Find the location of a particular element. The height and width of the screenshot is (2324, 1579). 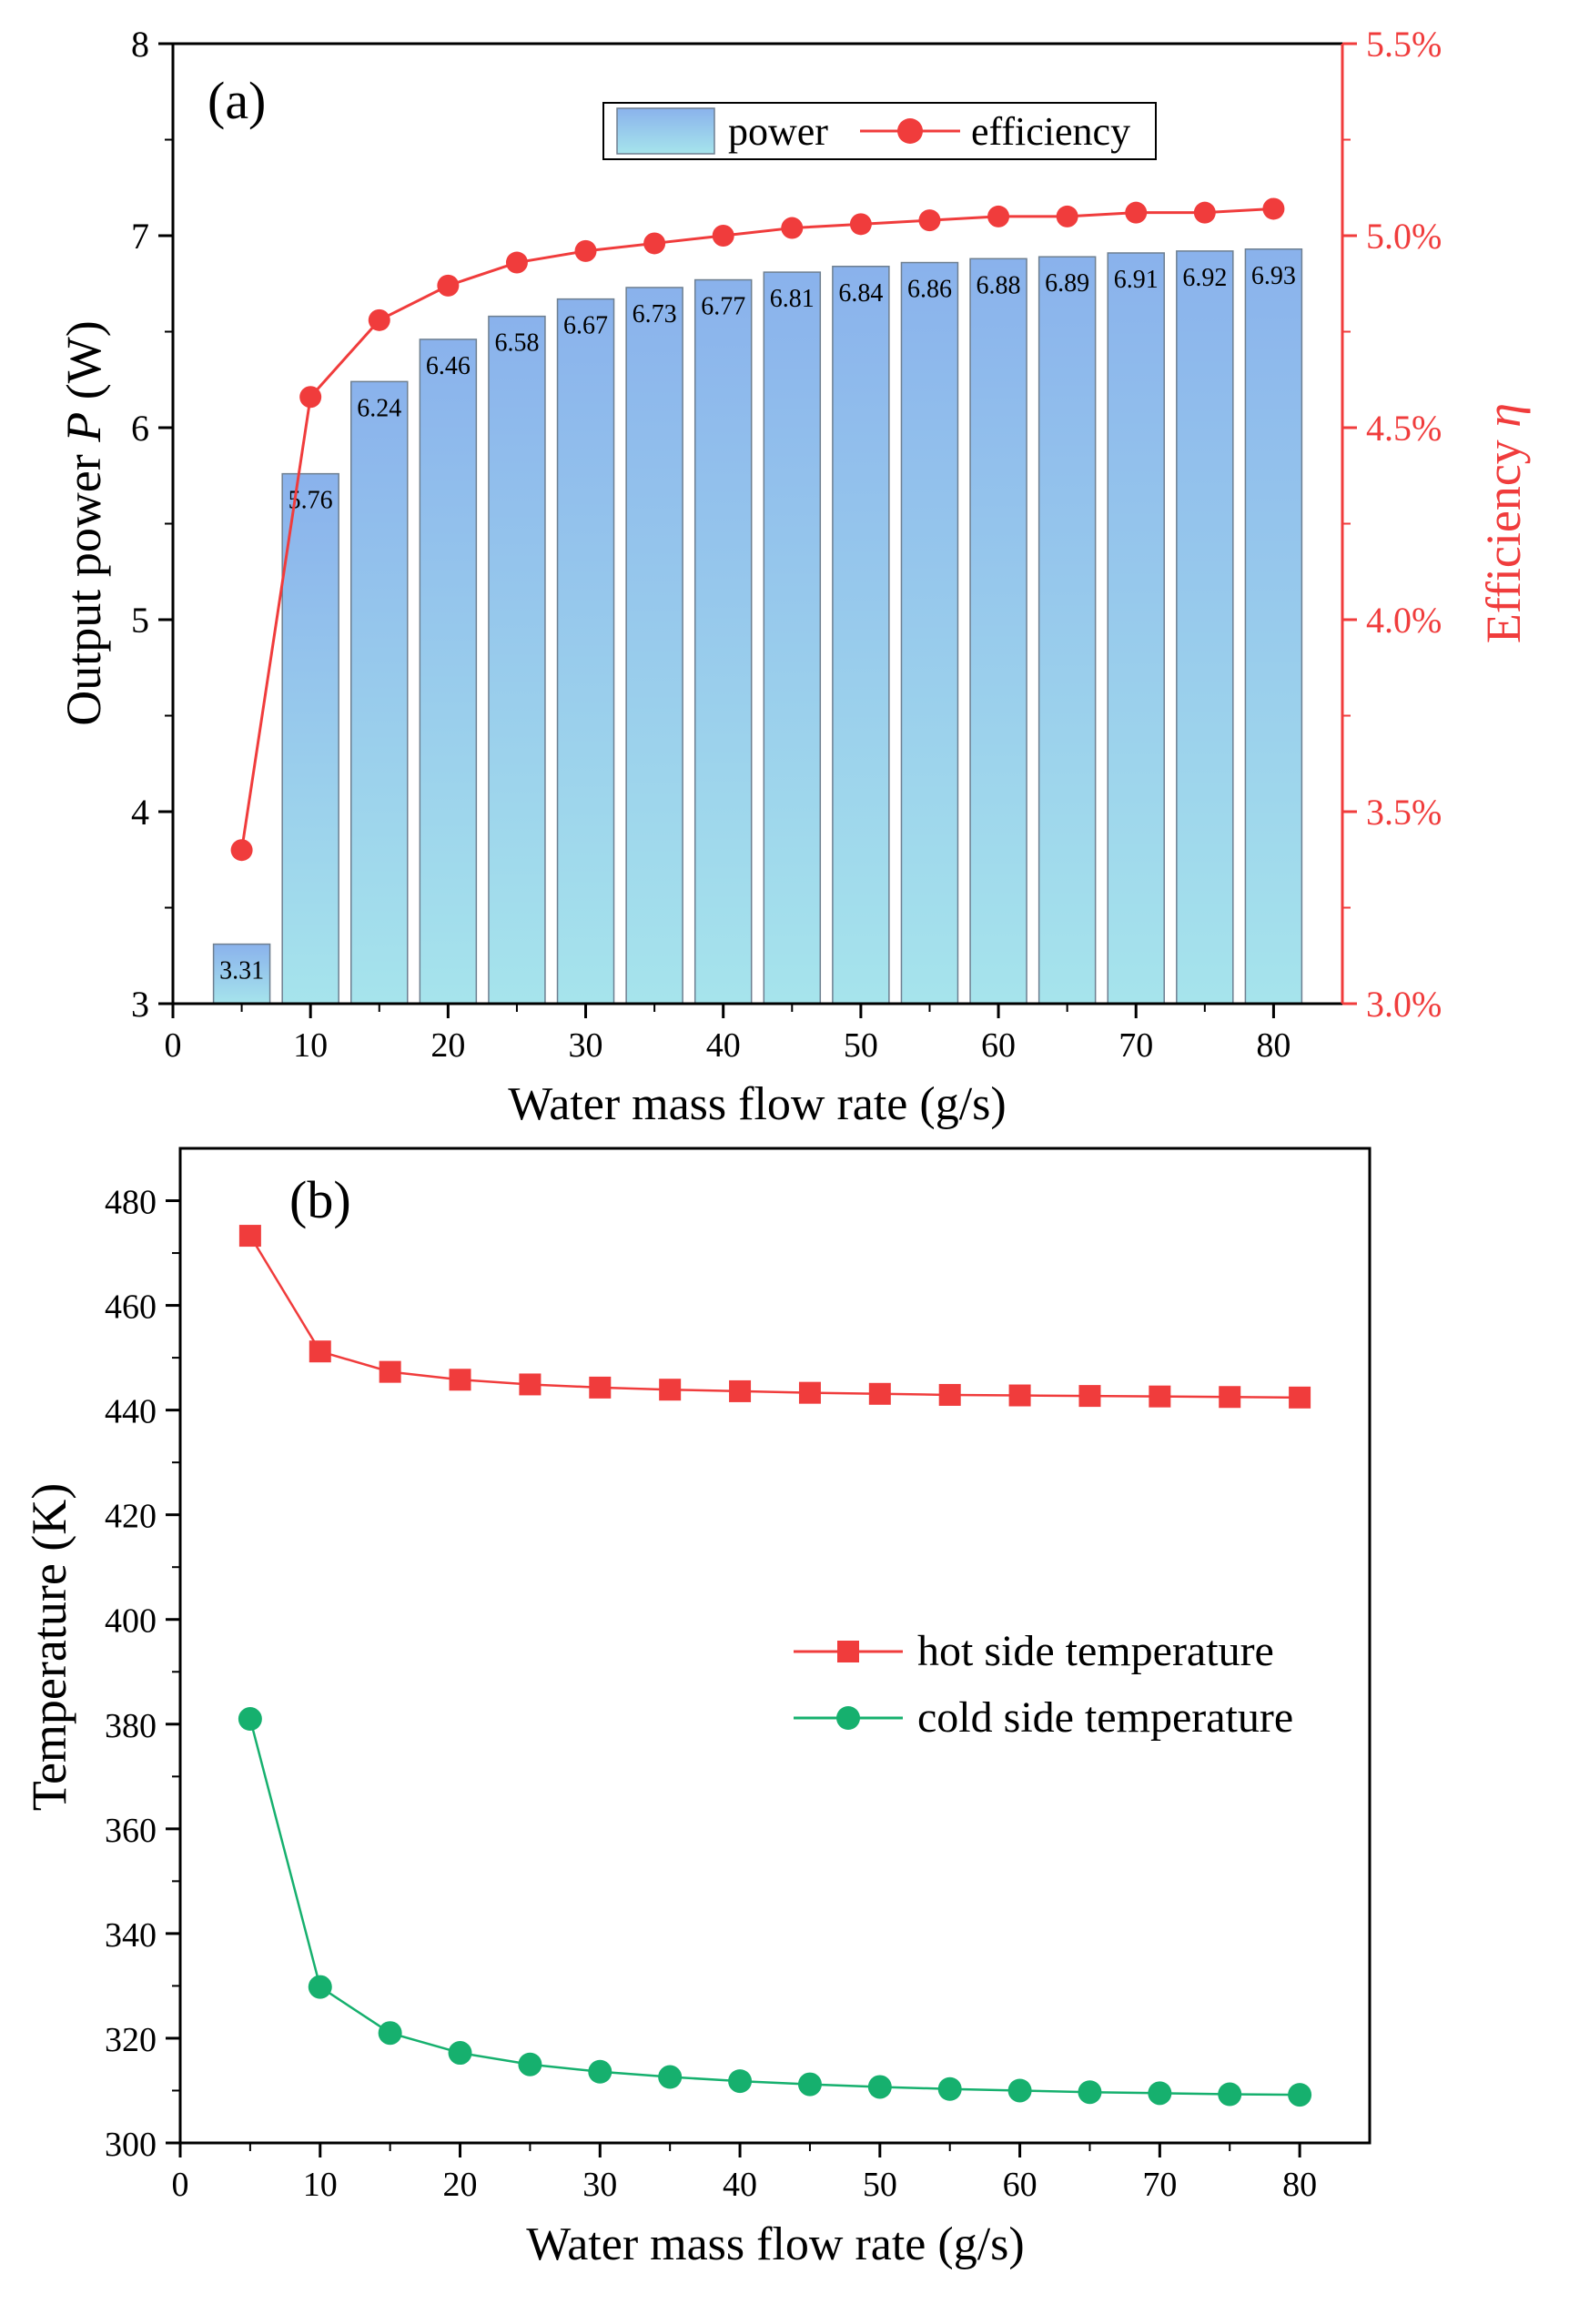

power-bar-label: 6.67 is located at coordinates (585, 326).